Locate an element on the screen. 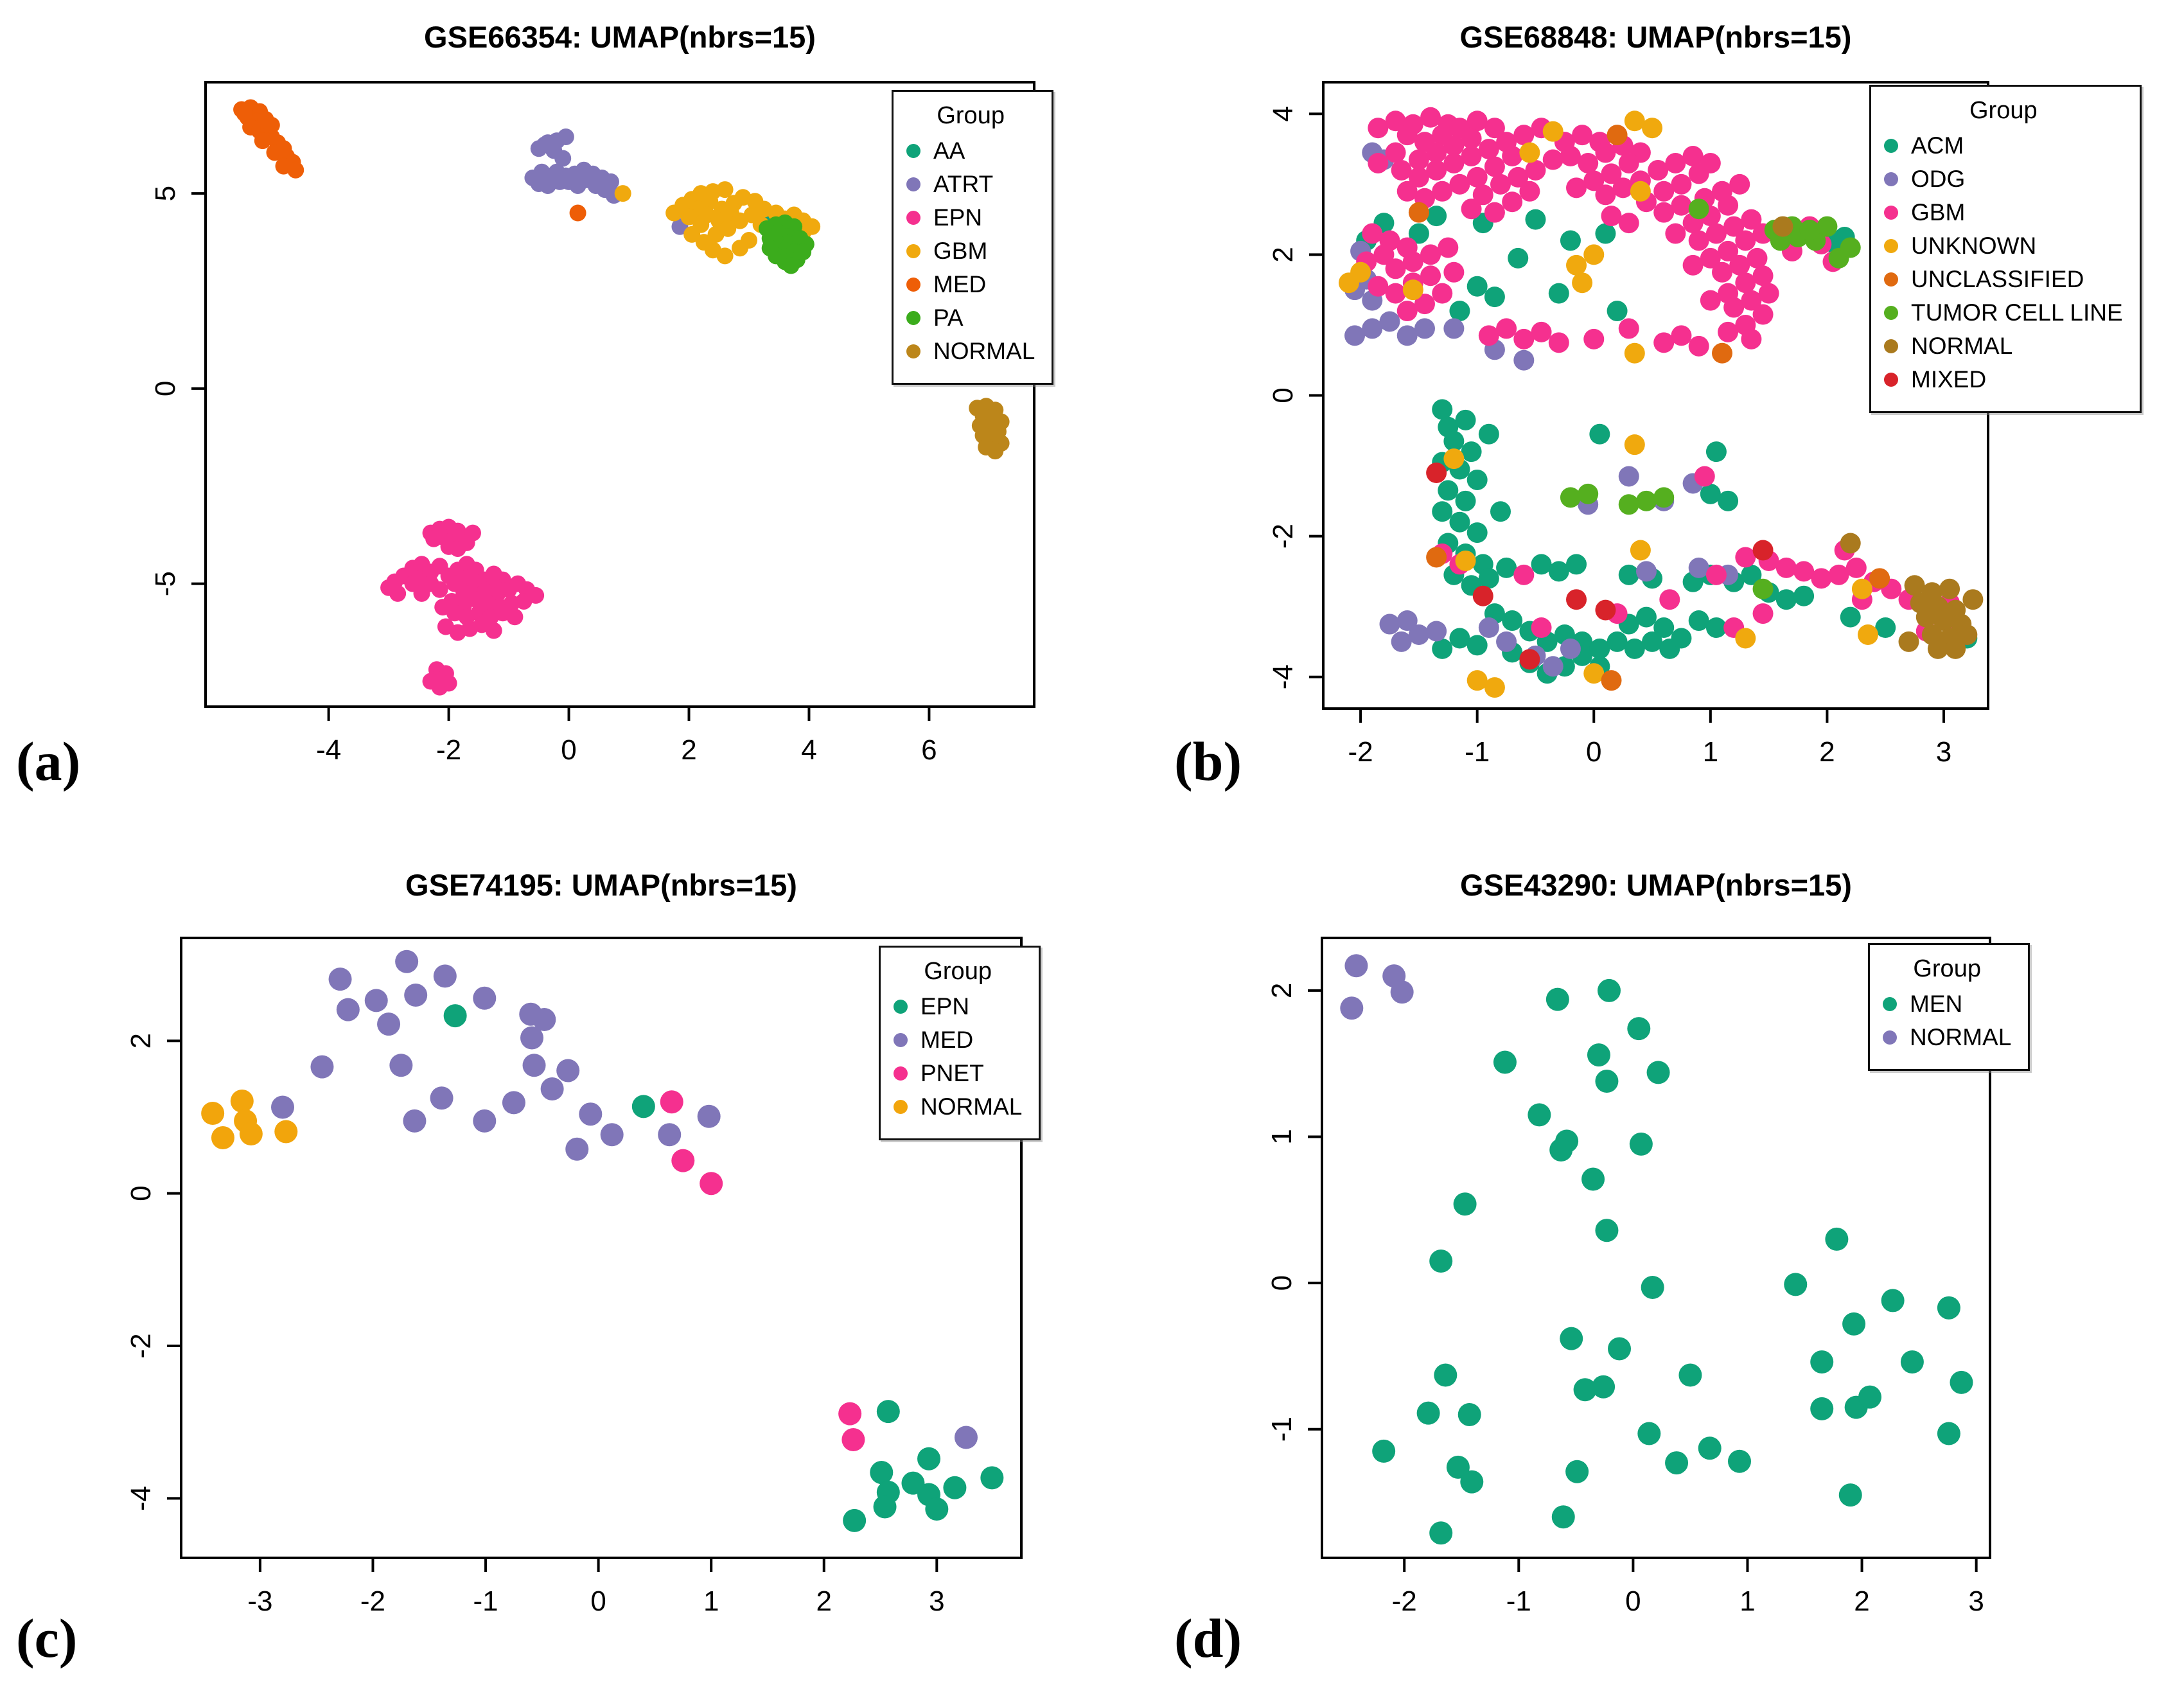 Image resolution: width=2184 pixels, height=1696 pixels. y-tick-label: 2 is located at coordinates (141, 1040).